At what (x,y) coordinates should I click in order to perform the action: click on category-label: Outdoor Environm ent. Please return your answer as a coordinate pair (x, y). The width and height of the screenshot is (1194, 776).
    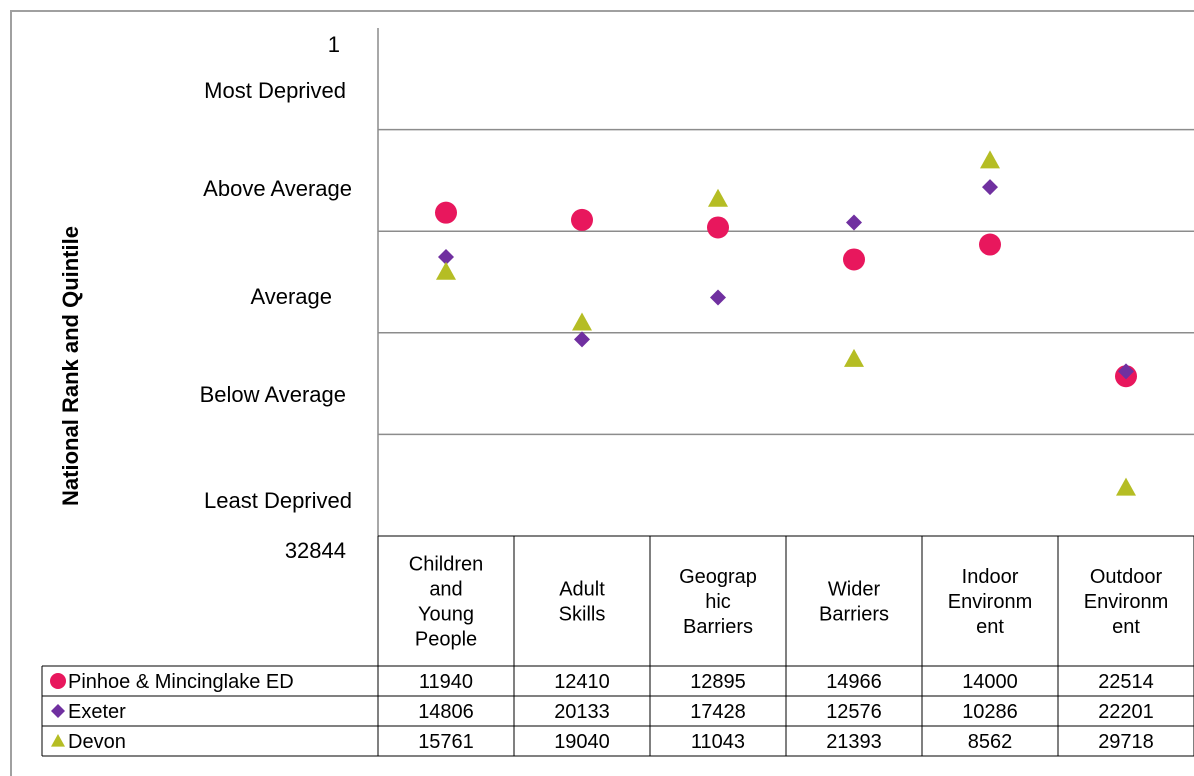
    Looking at the image, I should click on (1126, 602).